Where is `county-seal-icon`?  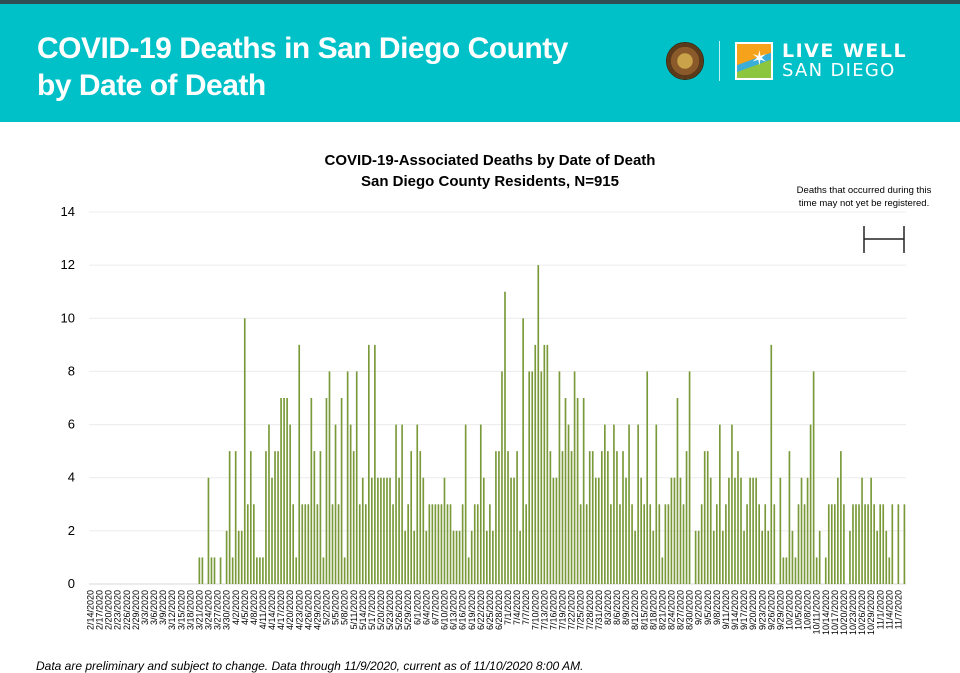 county-seal-icon is located at coordinates (685, 61).